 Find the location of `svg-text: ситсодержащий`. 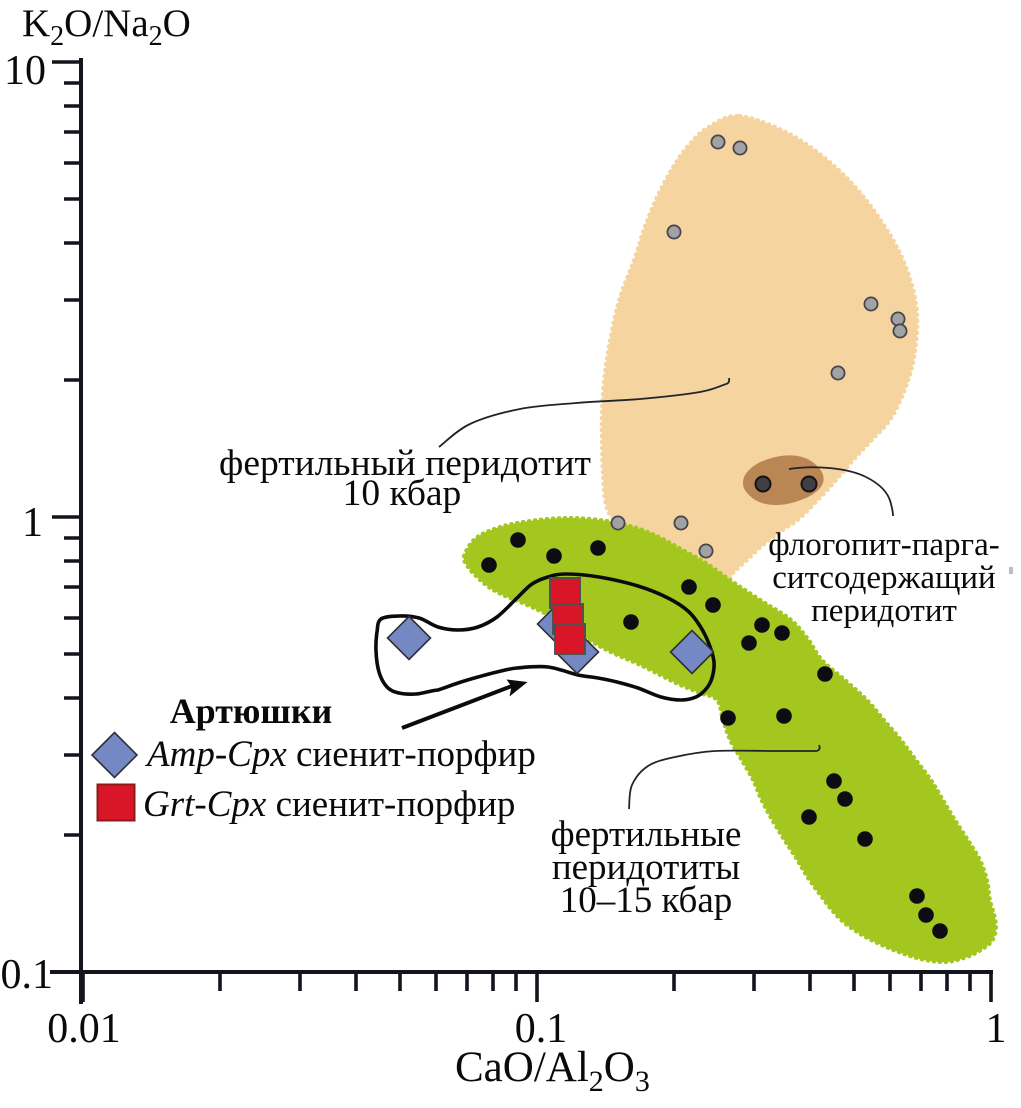

svg-text: ситсодержащий is located at coordinates (883, 578).